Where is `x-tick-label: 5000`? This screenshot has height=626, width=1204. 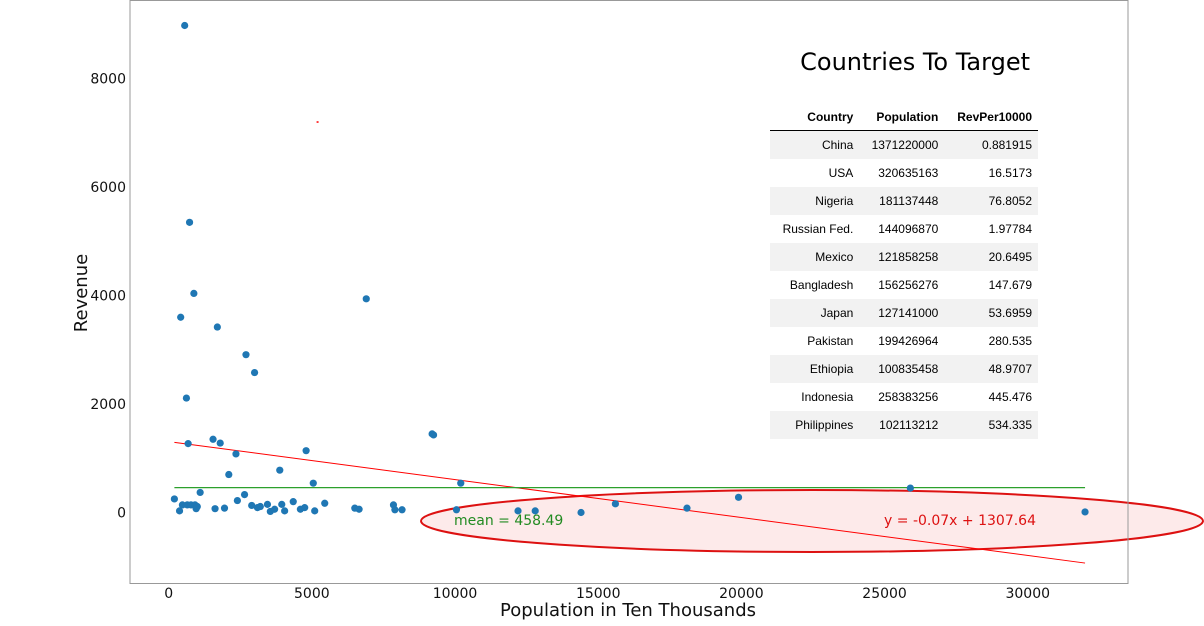 x-tick-label: 5000 is located at coordinates (312, 594).